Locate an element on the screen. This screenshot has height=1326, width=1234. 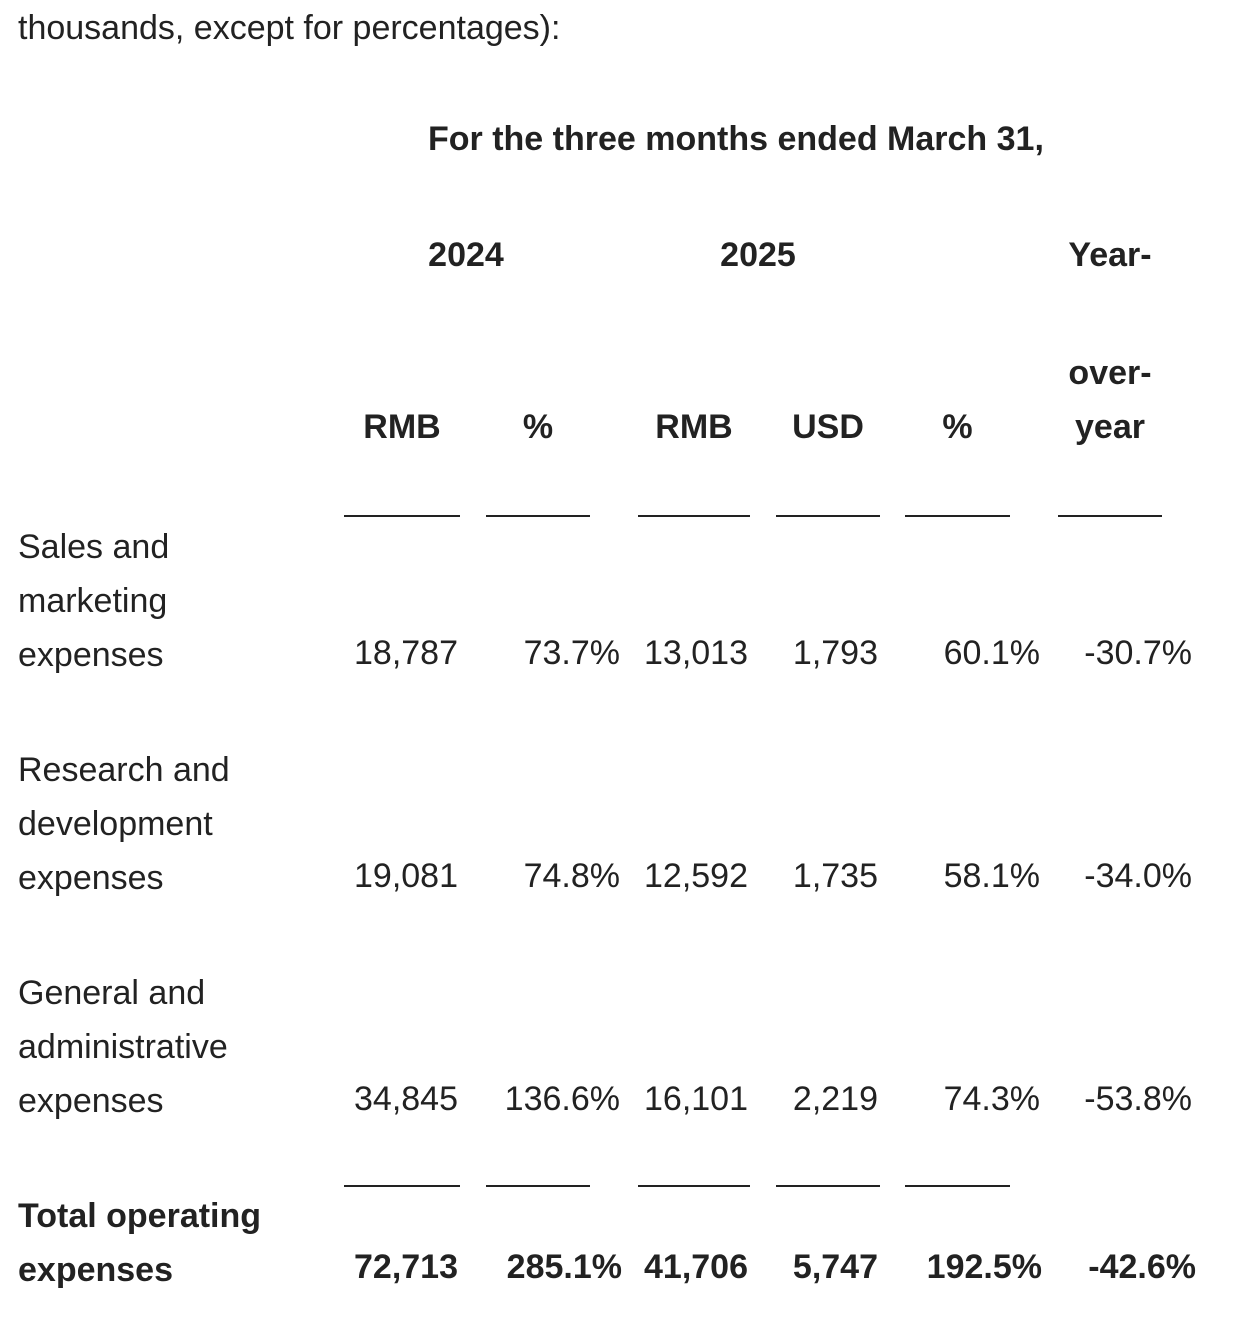
row-label-research-development: Research and development expenses is located at coordinates (124, 824).